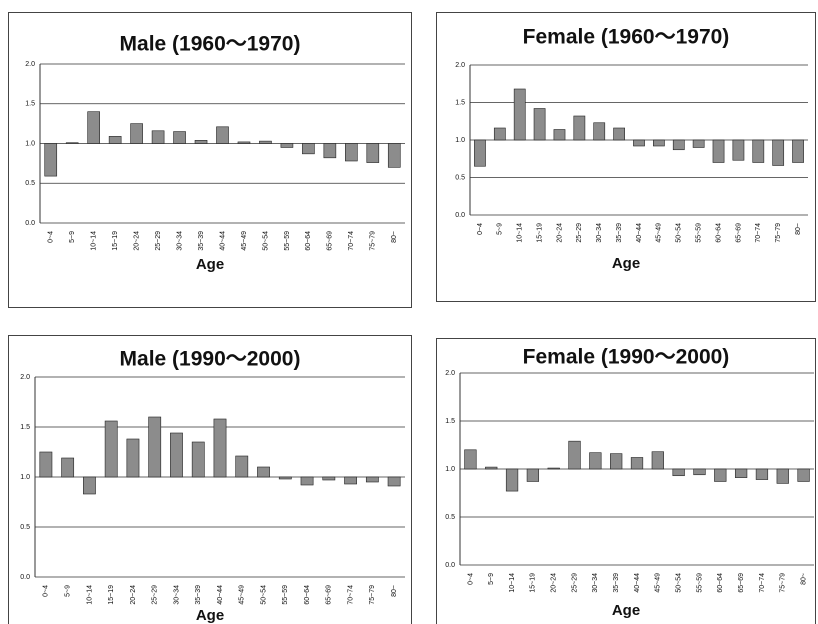  What do you see at coordinates (30, 64) in the screenshot?
I see `y-tick-label: 2.0` at bounding box center [30, 64].